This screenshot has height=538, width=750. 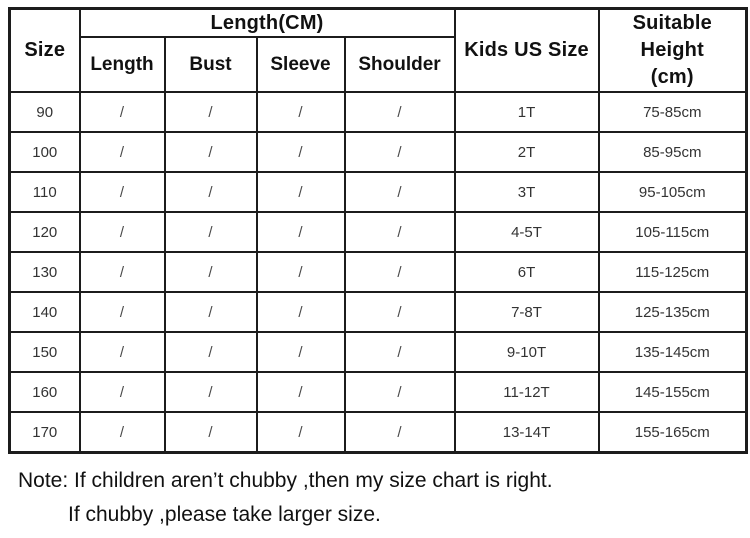 I want to click on suitable-height-column-header: Suitable Height (cm), so click(x=672, y=50).